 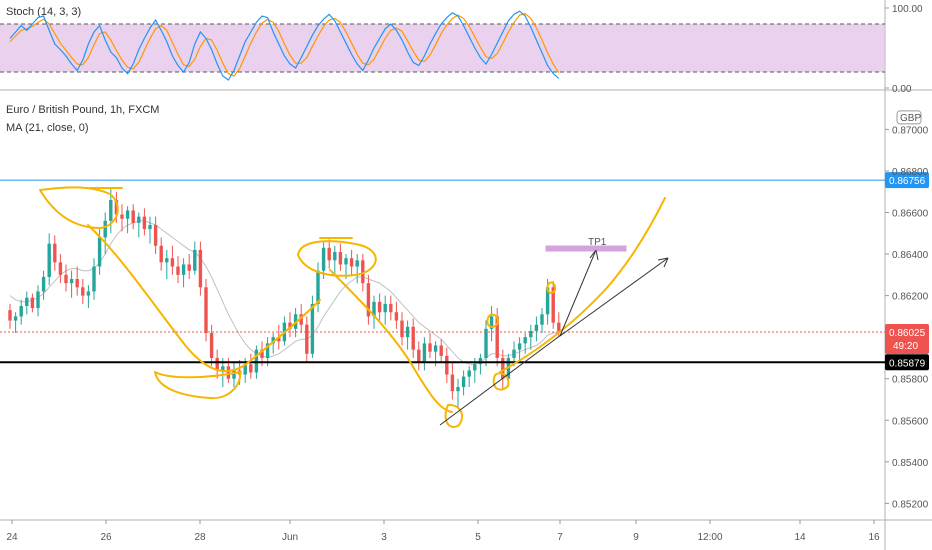 I want to click on annotation-projection-curve, so click(x=582, y=285).